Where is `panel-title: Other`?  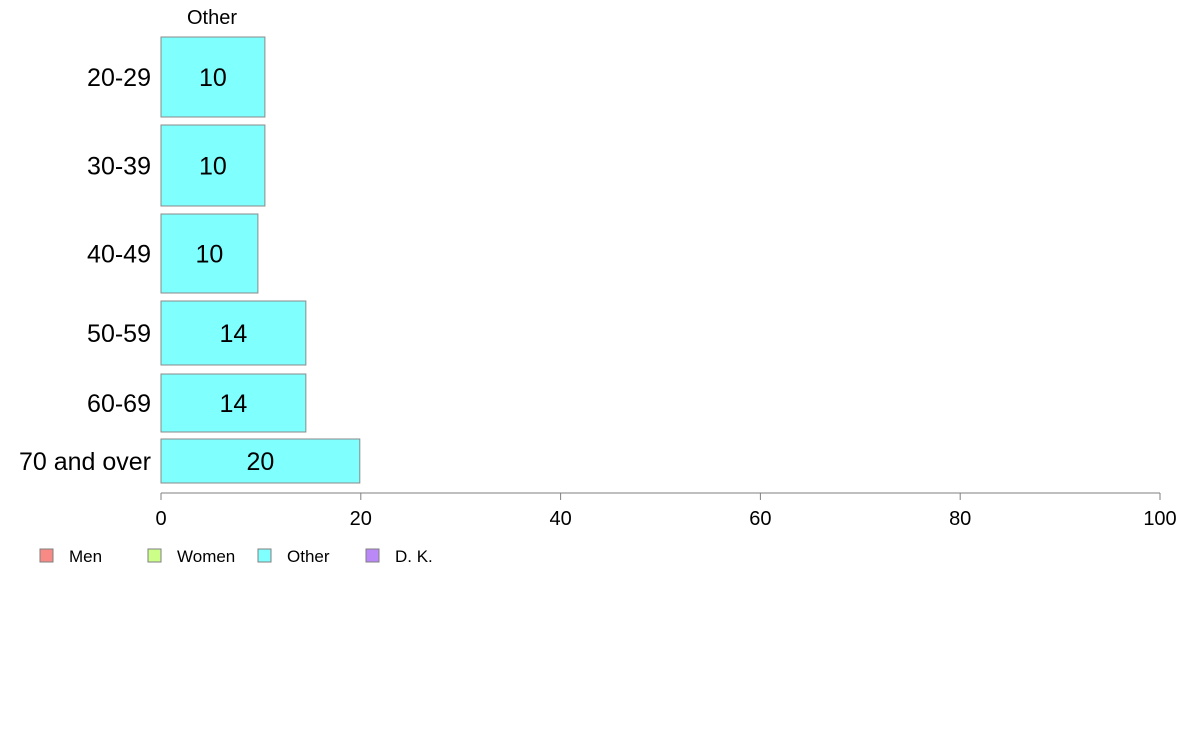
panel-title: Other is located at coordinates (212, 18).